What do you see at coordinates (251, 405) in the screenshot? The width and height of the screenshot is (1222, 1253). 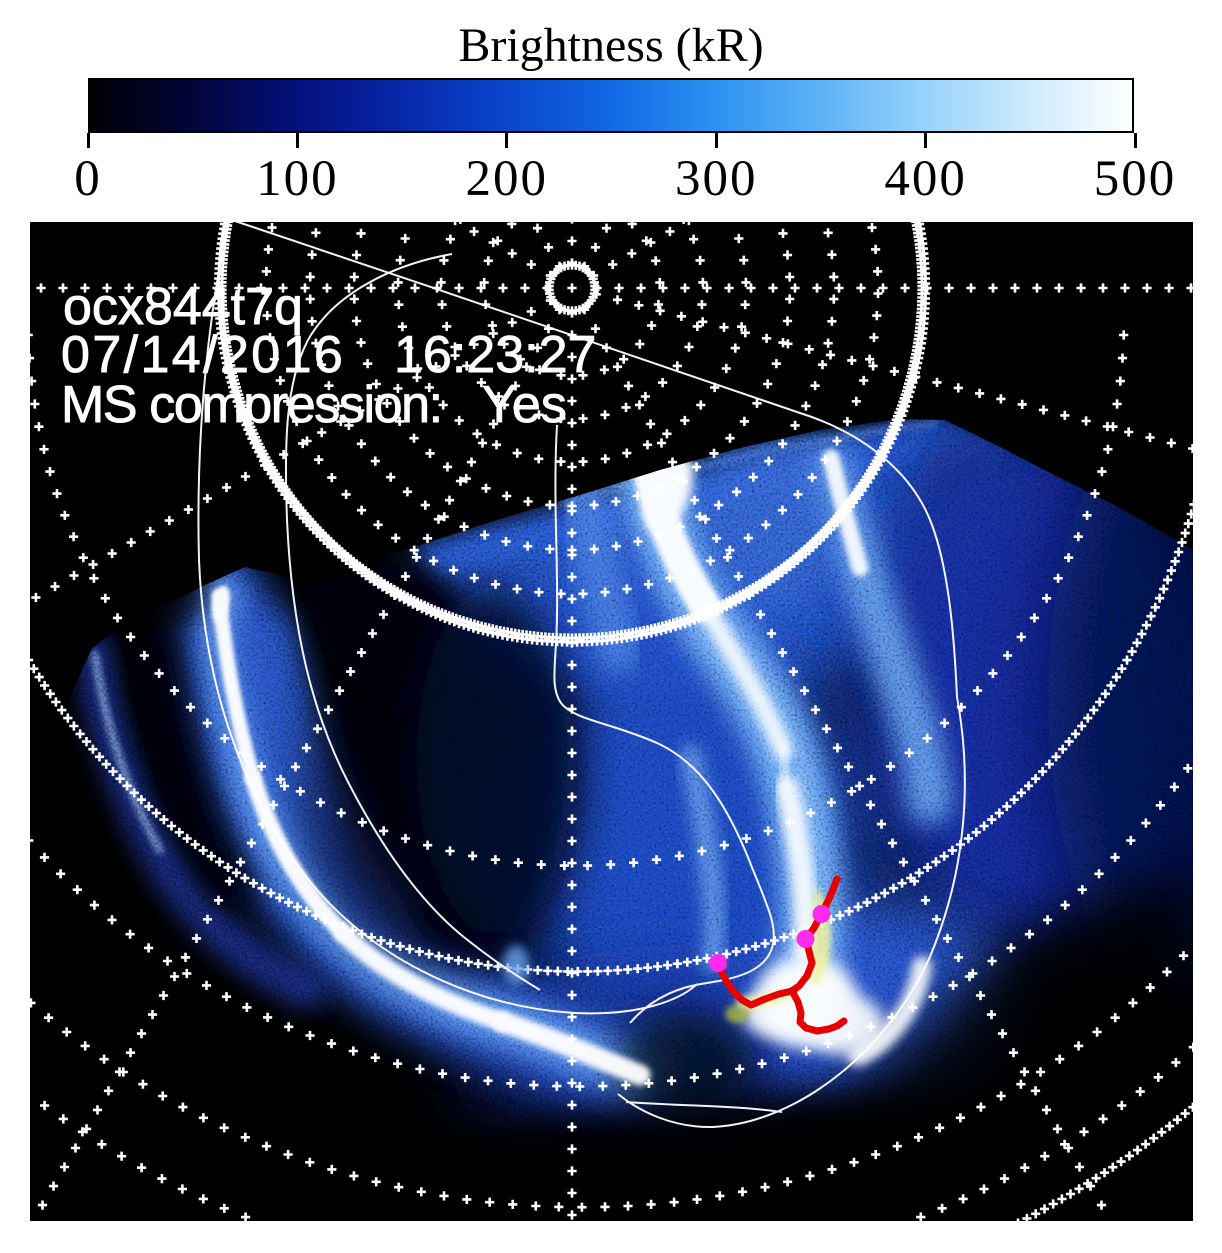 I see `svg-text: MS compression:` at bounding box center [251, 405].